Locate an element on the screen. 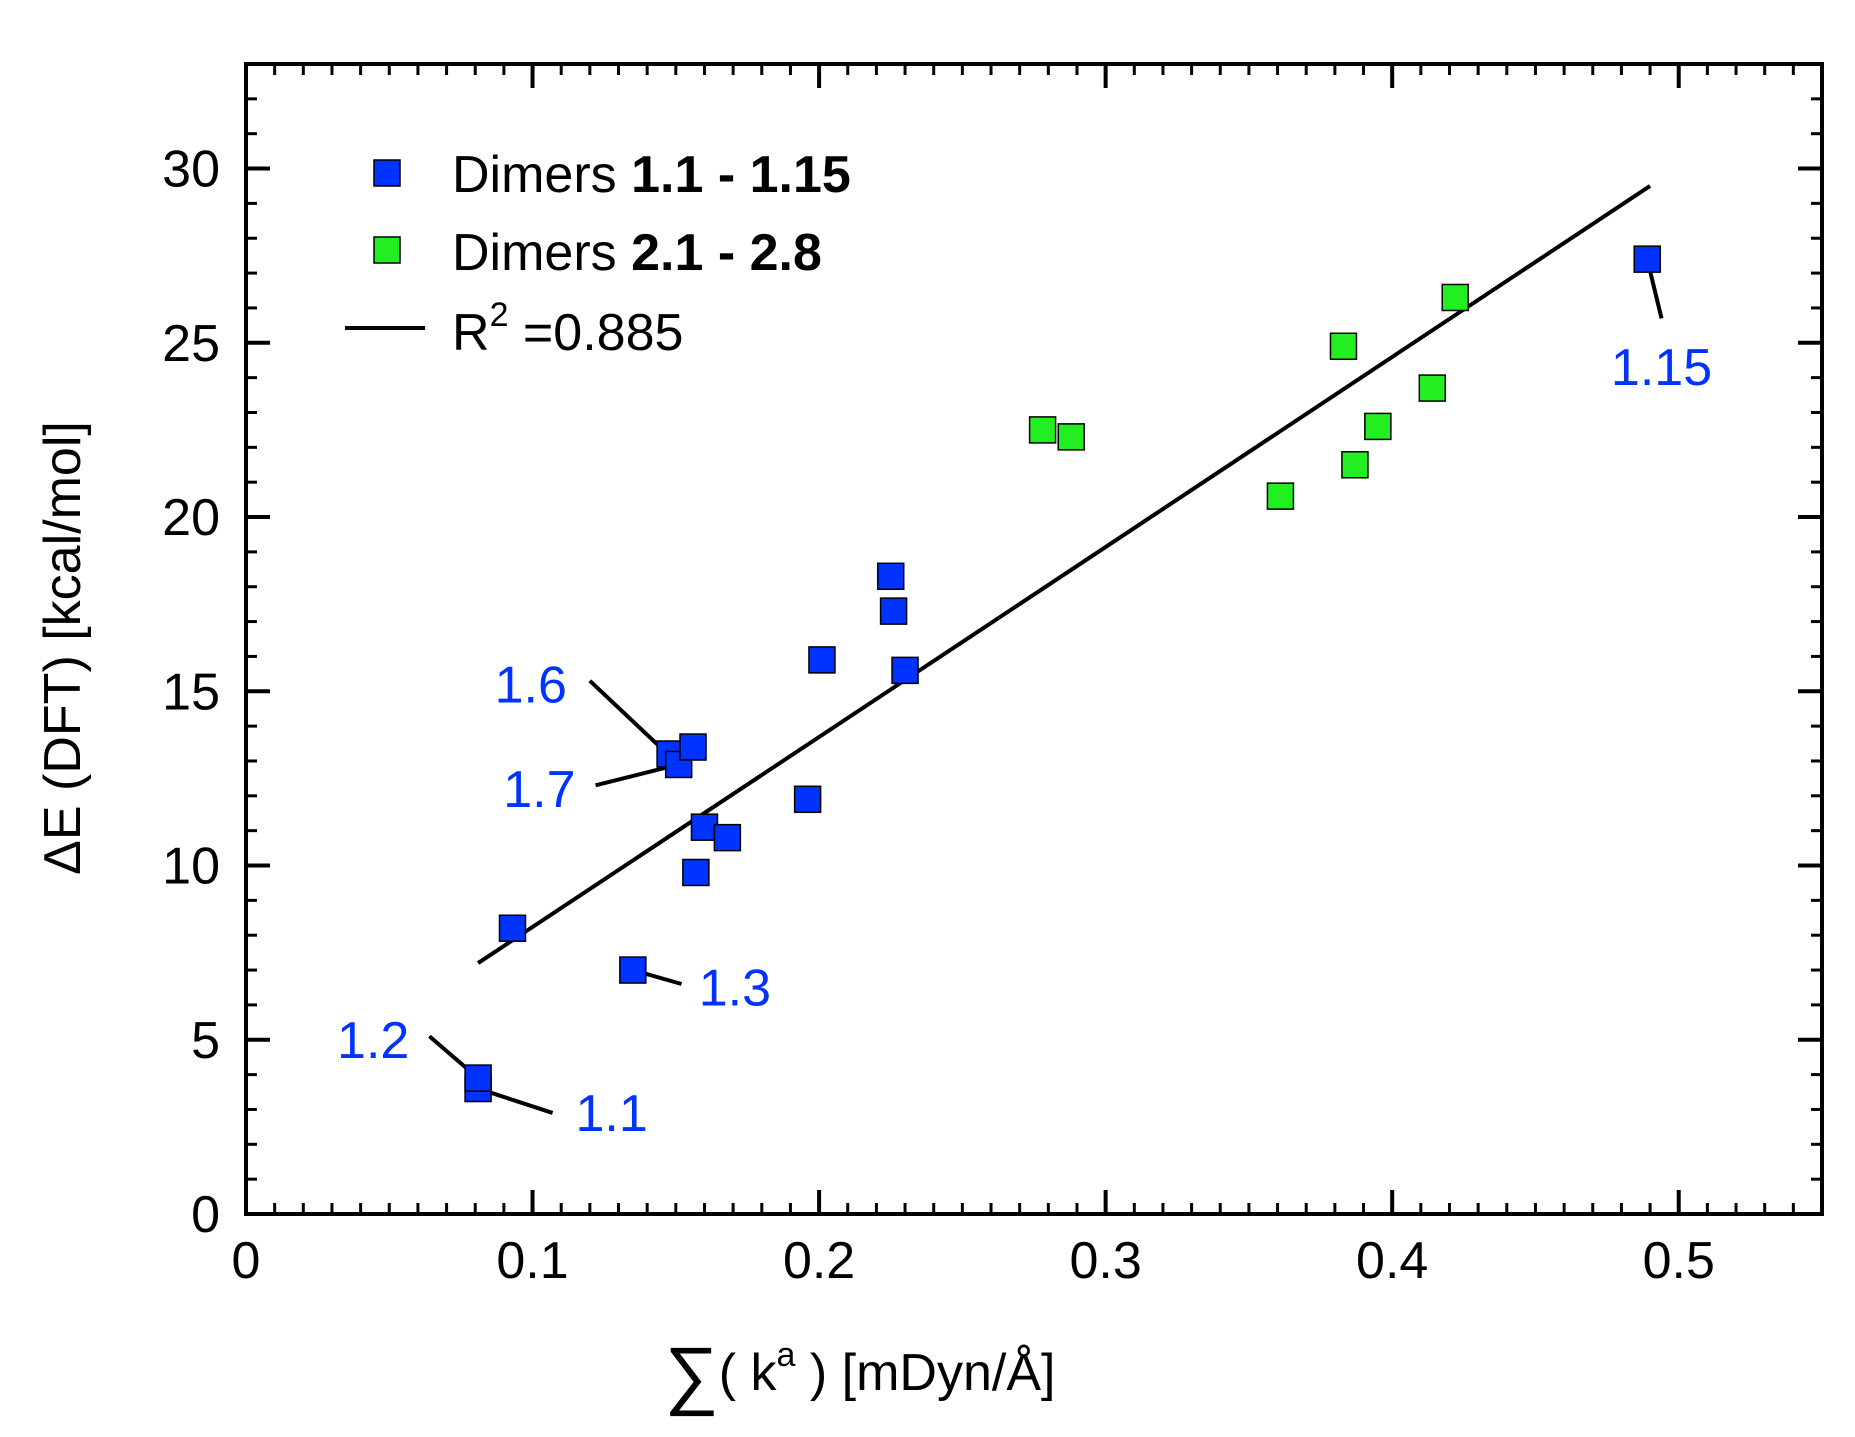 Image resolution: width=1855 pixels, height=1437 pixels. point-annotation-label: 1.7 is located at coordinates (539, 790).